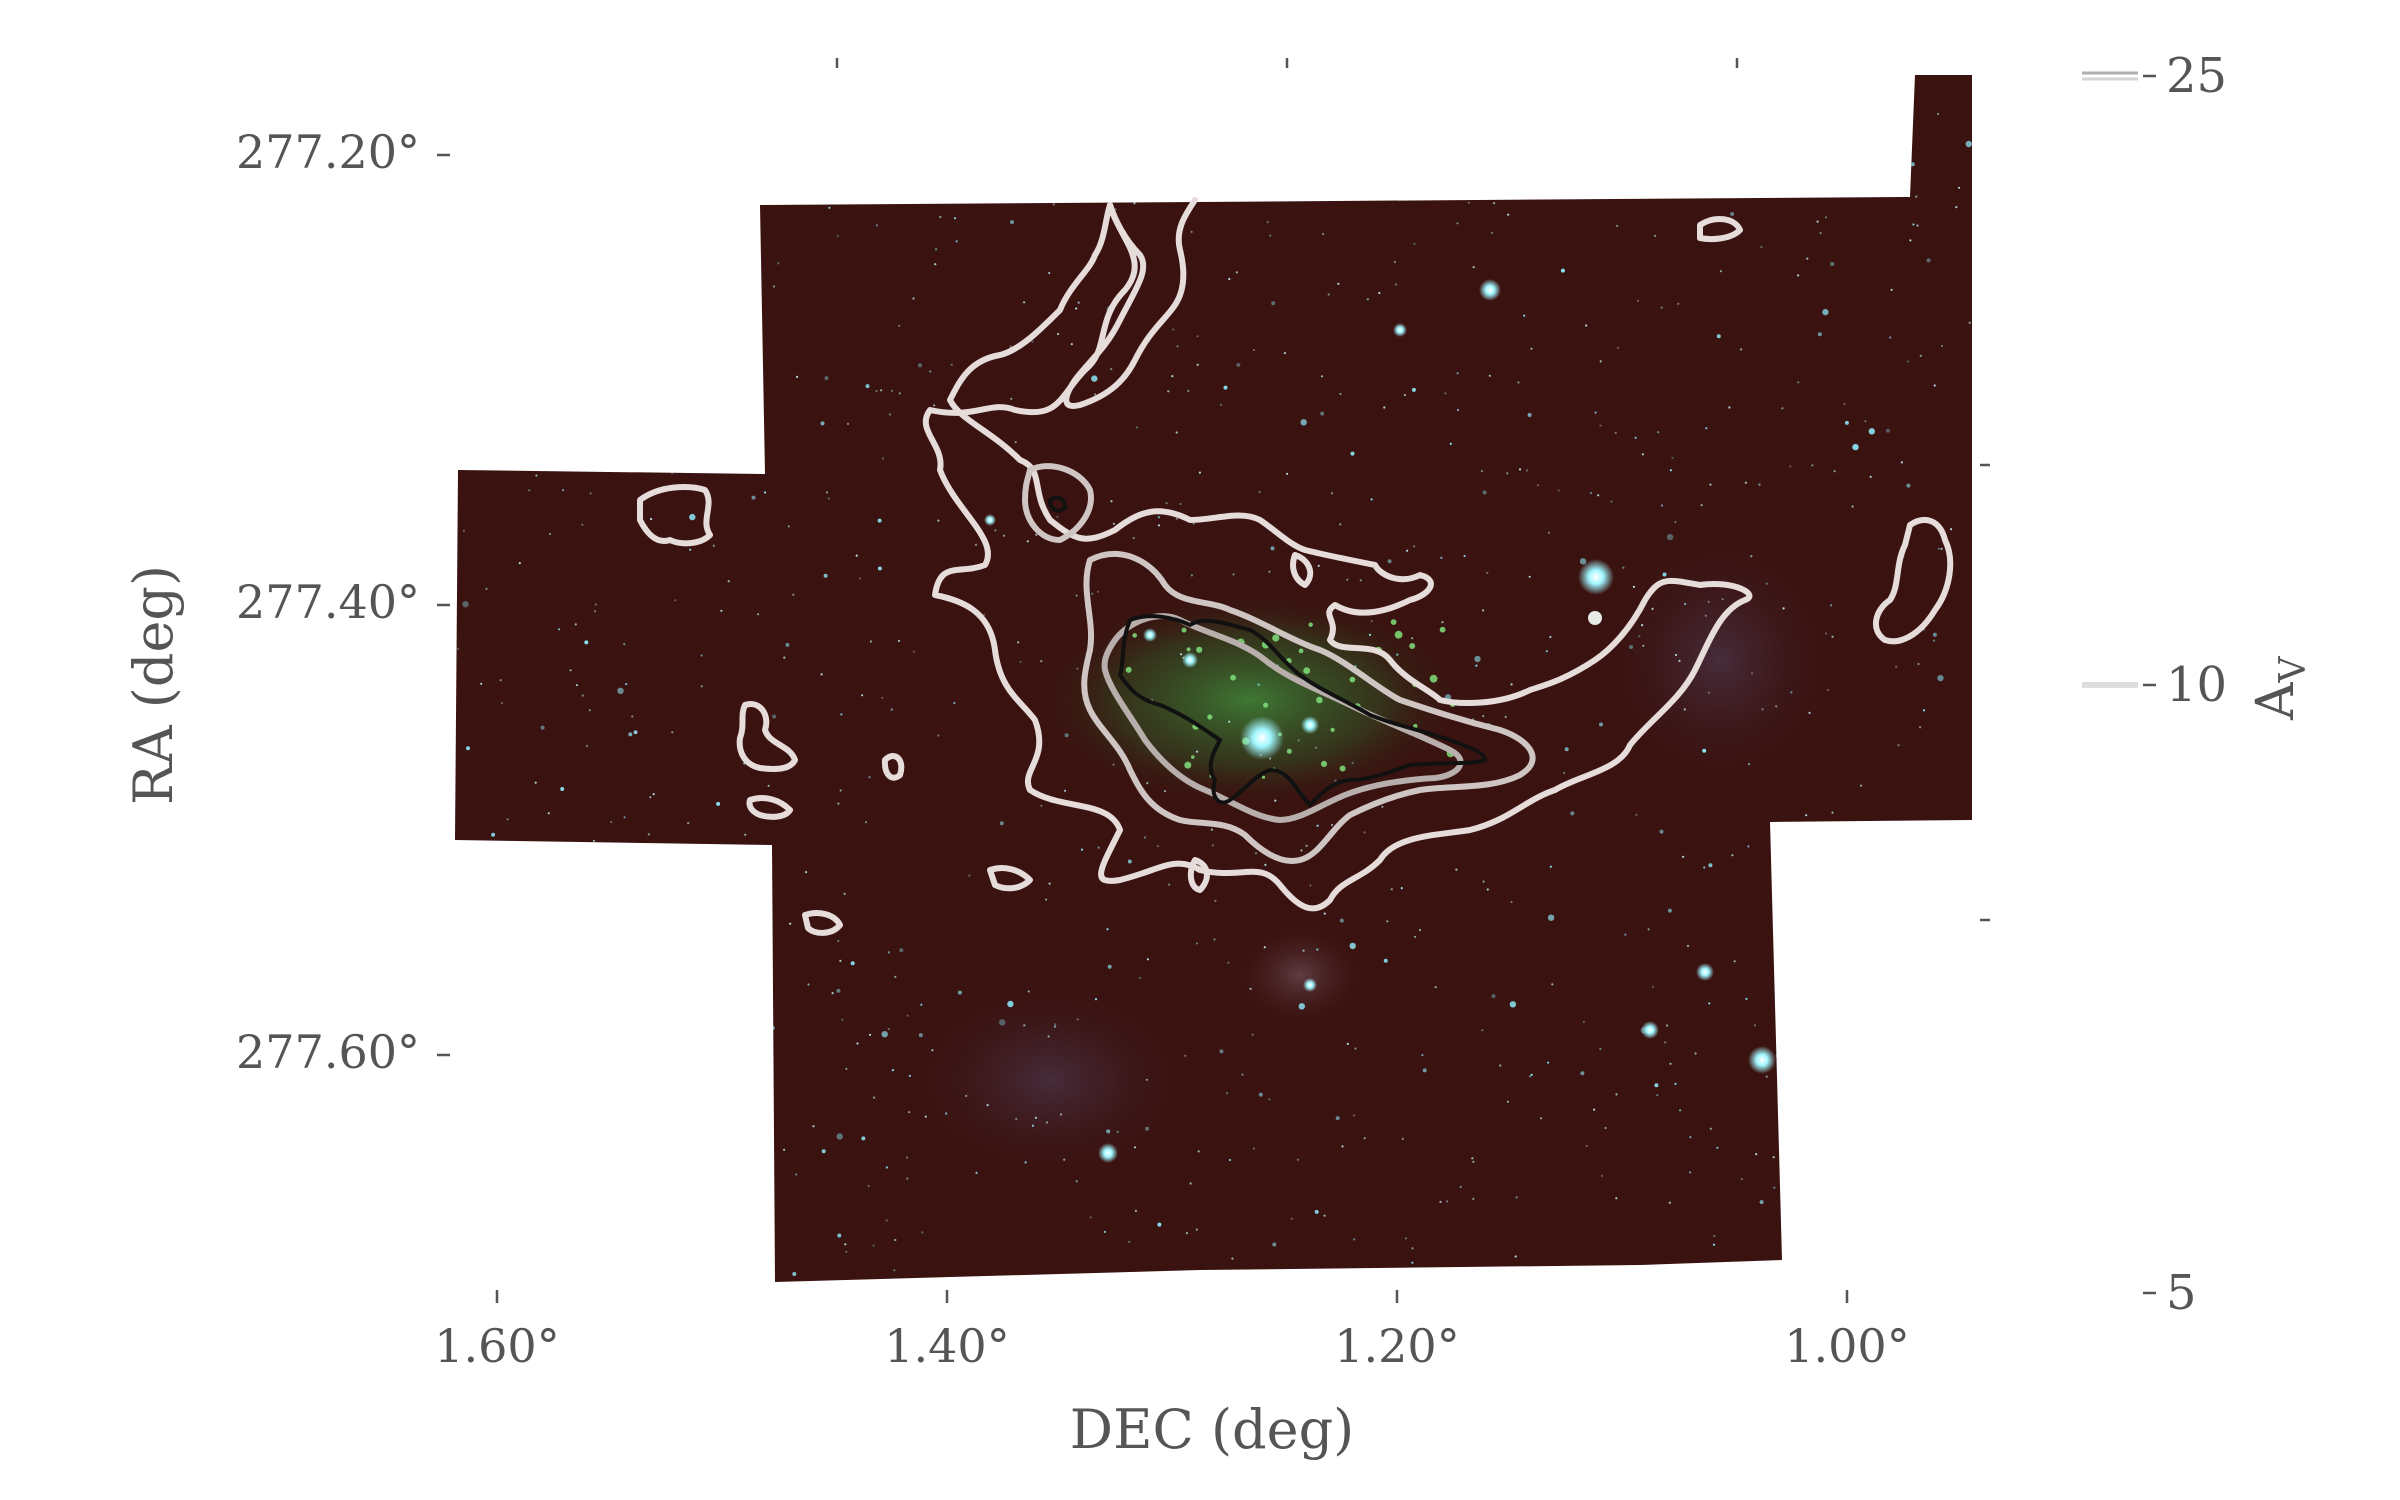 This screenshot has width=2400, height=1500. What do you see at coordinates (1010, 878) in the screenshot?
I see `contour-outer-loop-south` at bounding box center [1010, 878].